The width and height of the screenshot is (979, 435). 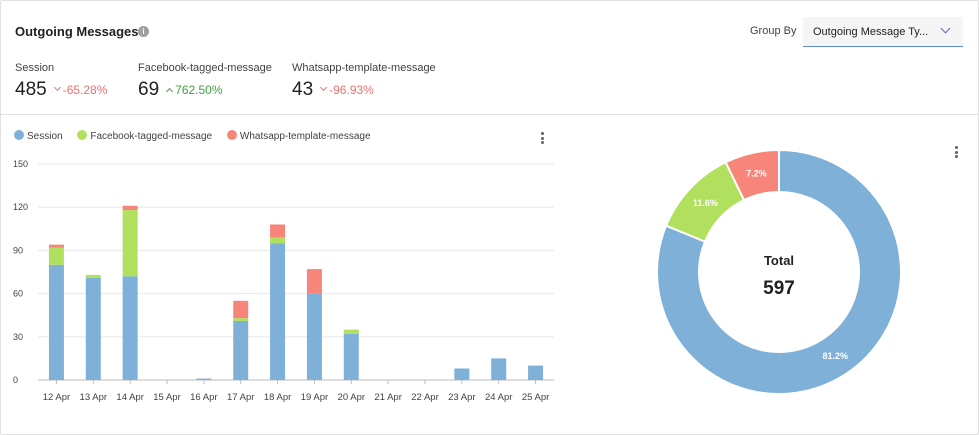 I want to click on metric-session: Session 485 -65.28%, so click(x=61, y=81).